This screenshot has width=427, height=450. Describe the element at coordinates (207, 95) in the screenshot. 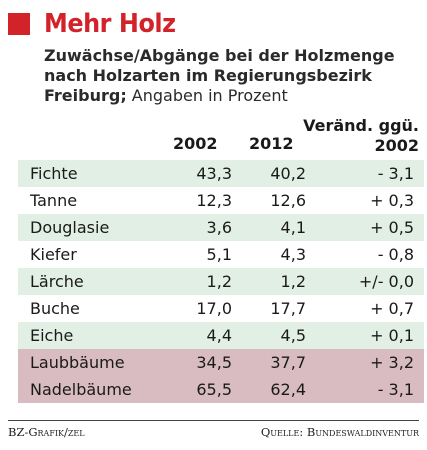

I see `subtitle-unit: Angaben in Prozent` at that location.